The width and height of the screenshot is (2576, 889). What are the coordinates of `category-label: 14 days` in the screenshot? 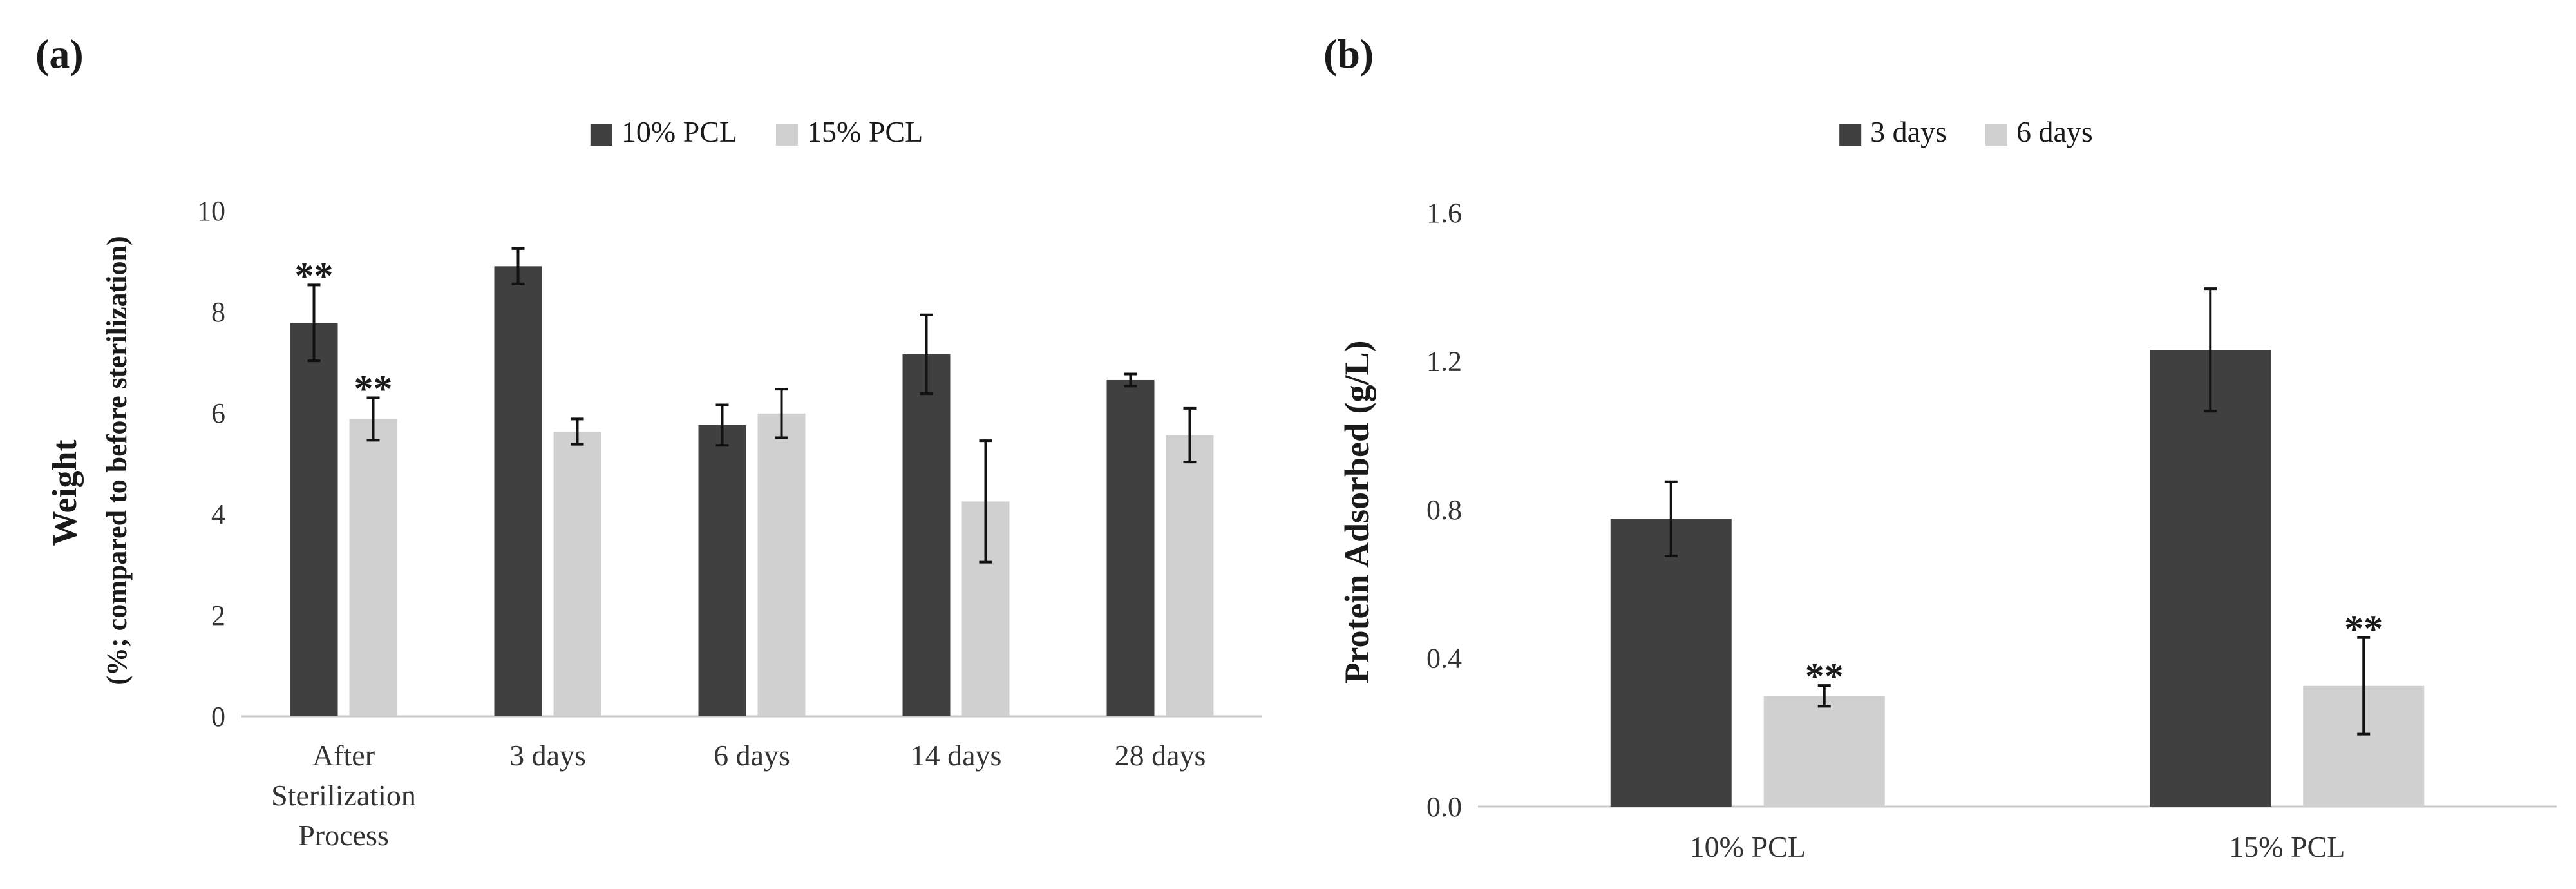 It's located at (956, 755).